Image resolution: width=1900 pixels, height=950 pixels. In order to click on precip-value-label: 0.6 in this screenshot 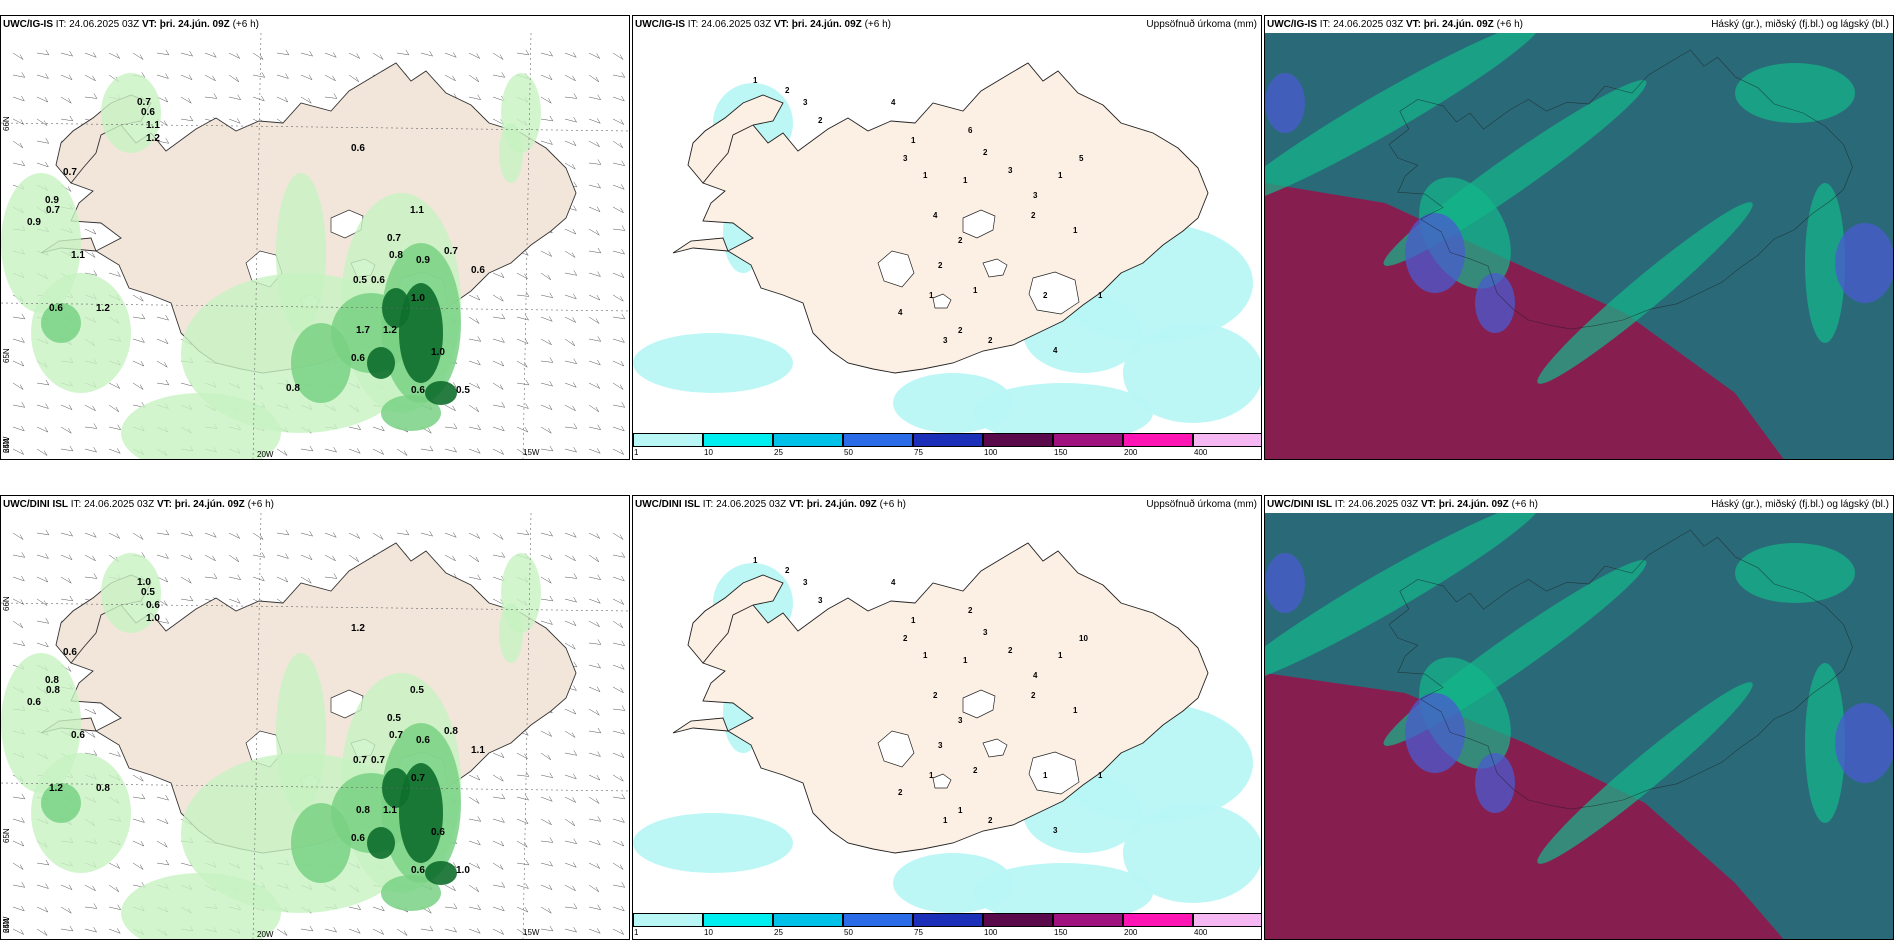, I will do `click(418, 870)`.